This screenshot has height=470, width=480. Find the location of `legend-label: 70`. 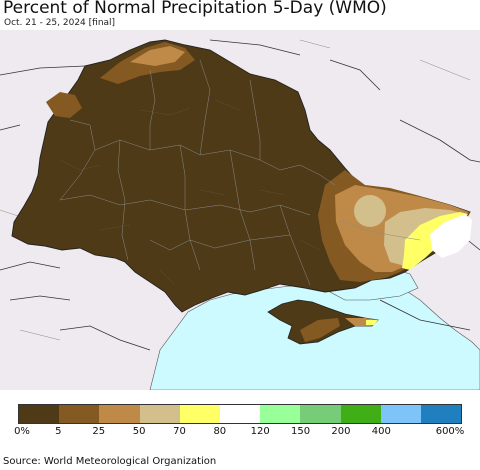

legend-label: 70 is located at coordinates (179, 431).